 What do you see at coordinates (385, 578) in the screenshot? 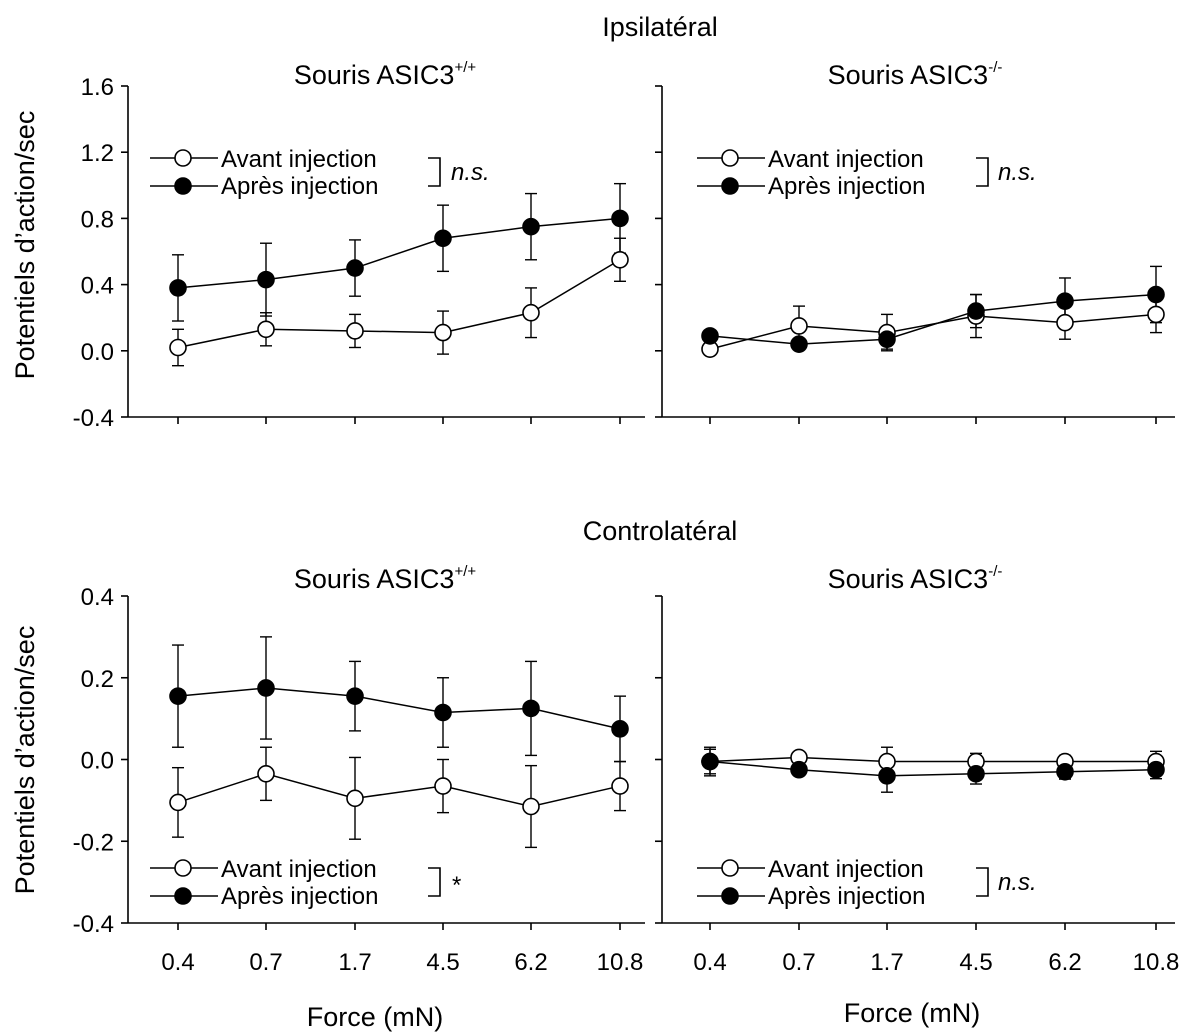
I see `panel-title-3: Souris ASIC3+/+` at bounding box center [385, 578].